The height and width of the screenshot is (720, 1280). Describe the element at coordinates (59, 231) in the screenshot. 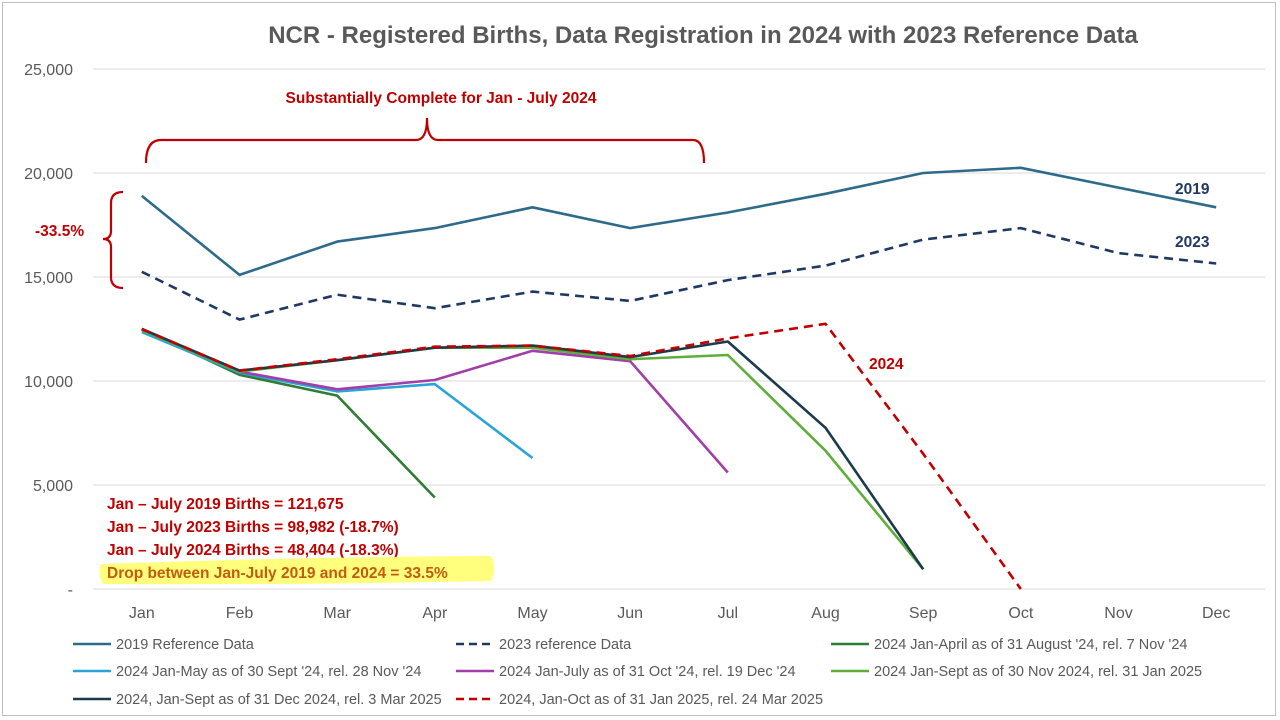

I see `drop-label: -33.5%` at that location.